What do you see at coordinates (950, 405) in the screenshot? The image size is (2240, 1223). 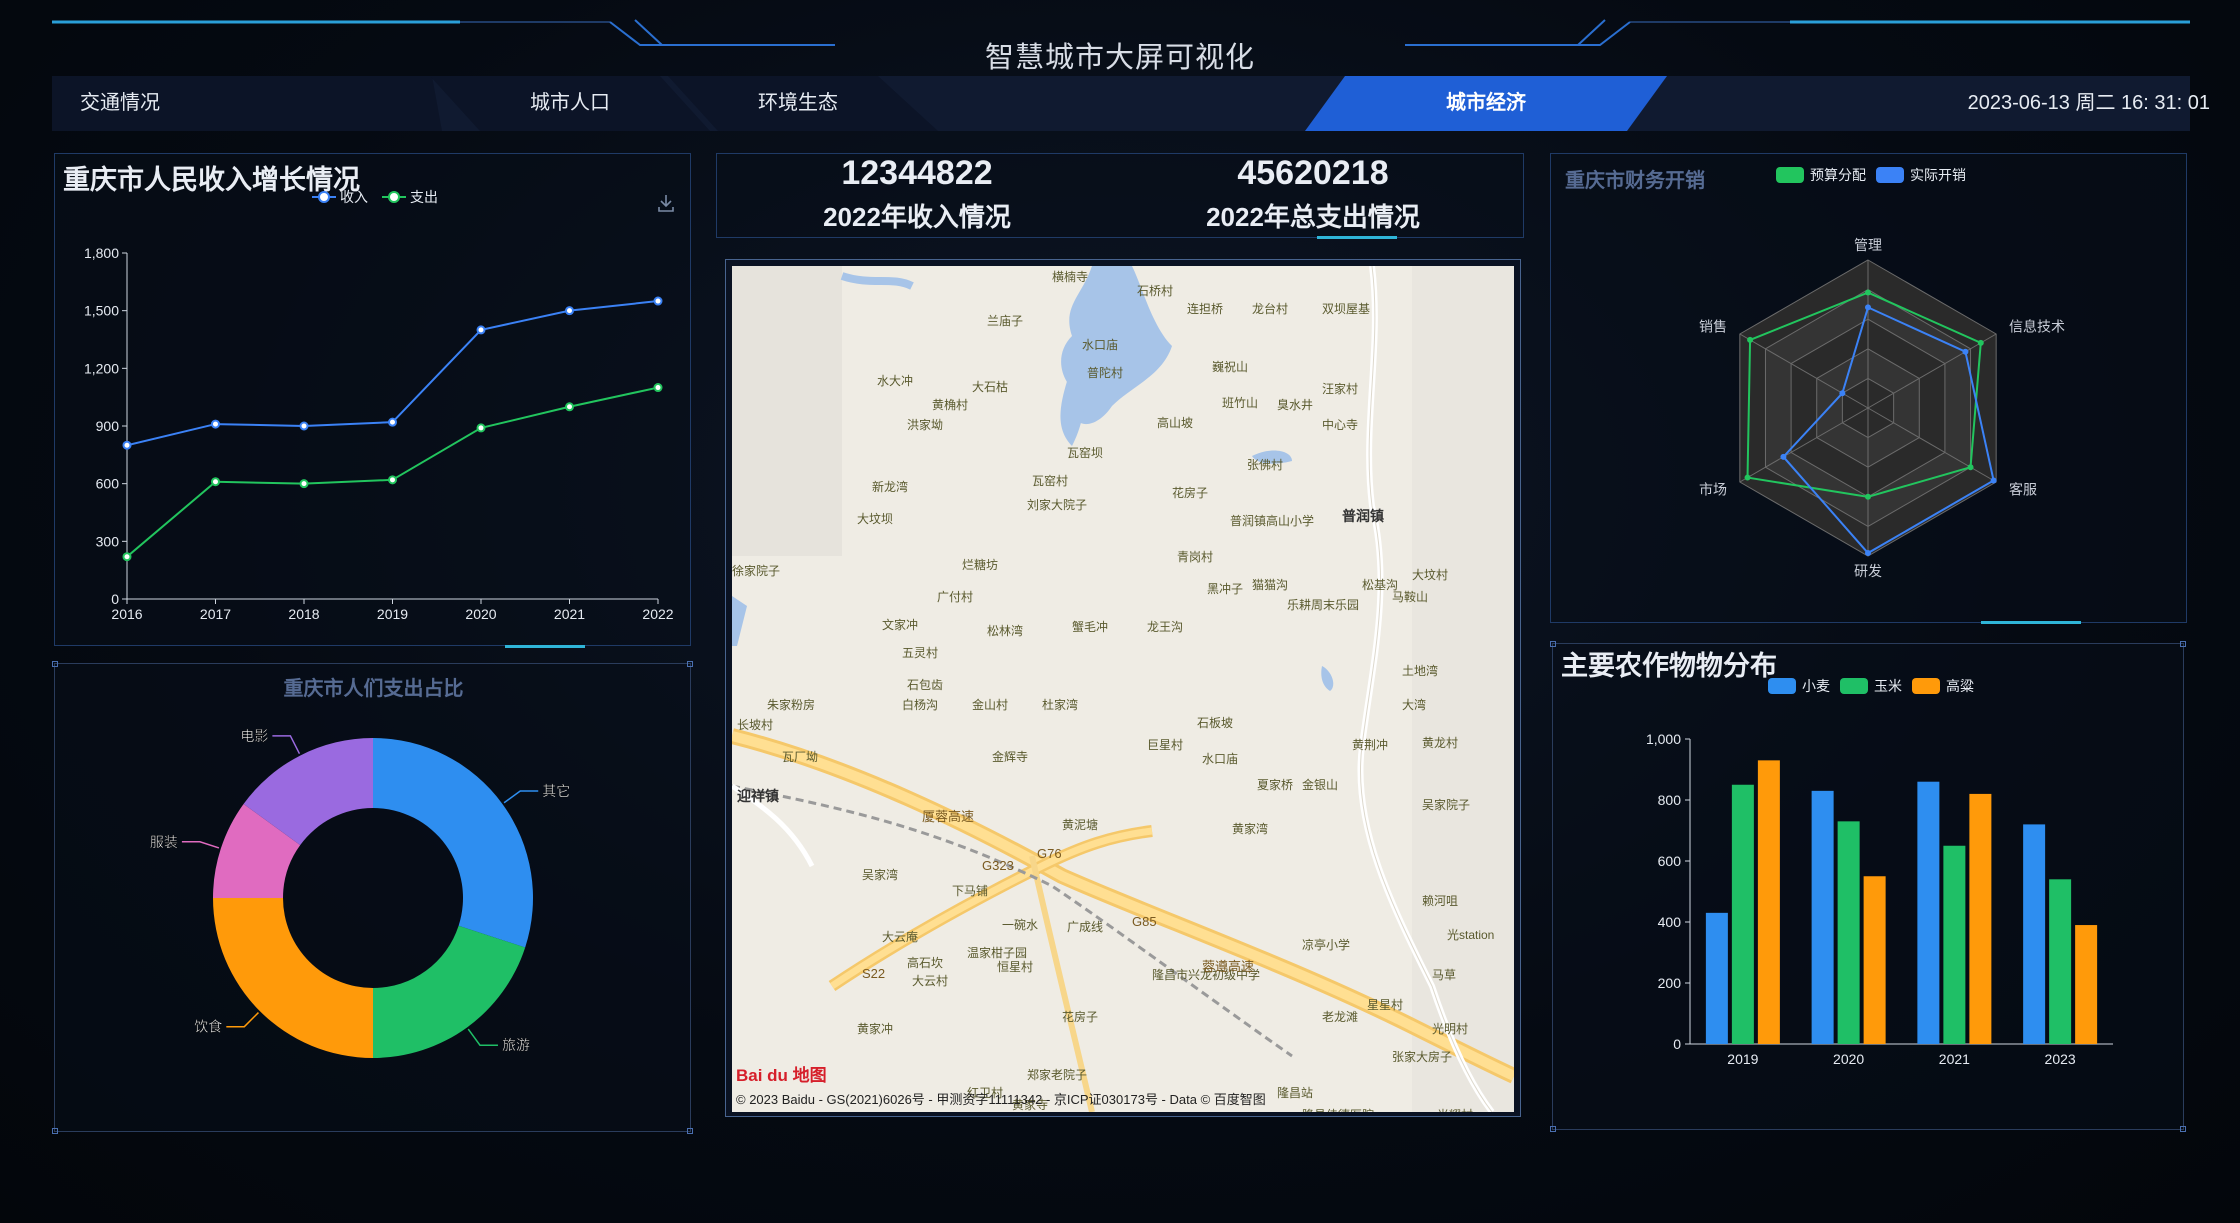 I see `map-place-label: 黄桷村` at bounding box center [950, 405].